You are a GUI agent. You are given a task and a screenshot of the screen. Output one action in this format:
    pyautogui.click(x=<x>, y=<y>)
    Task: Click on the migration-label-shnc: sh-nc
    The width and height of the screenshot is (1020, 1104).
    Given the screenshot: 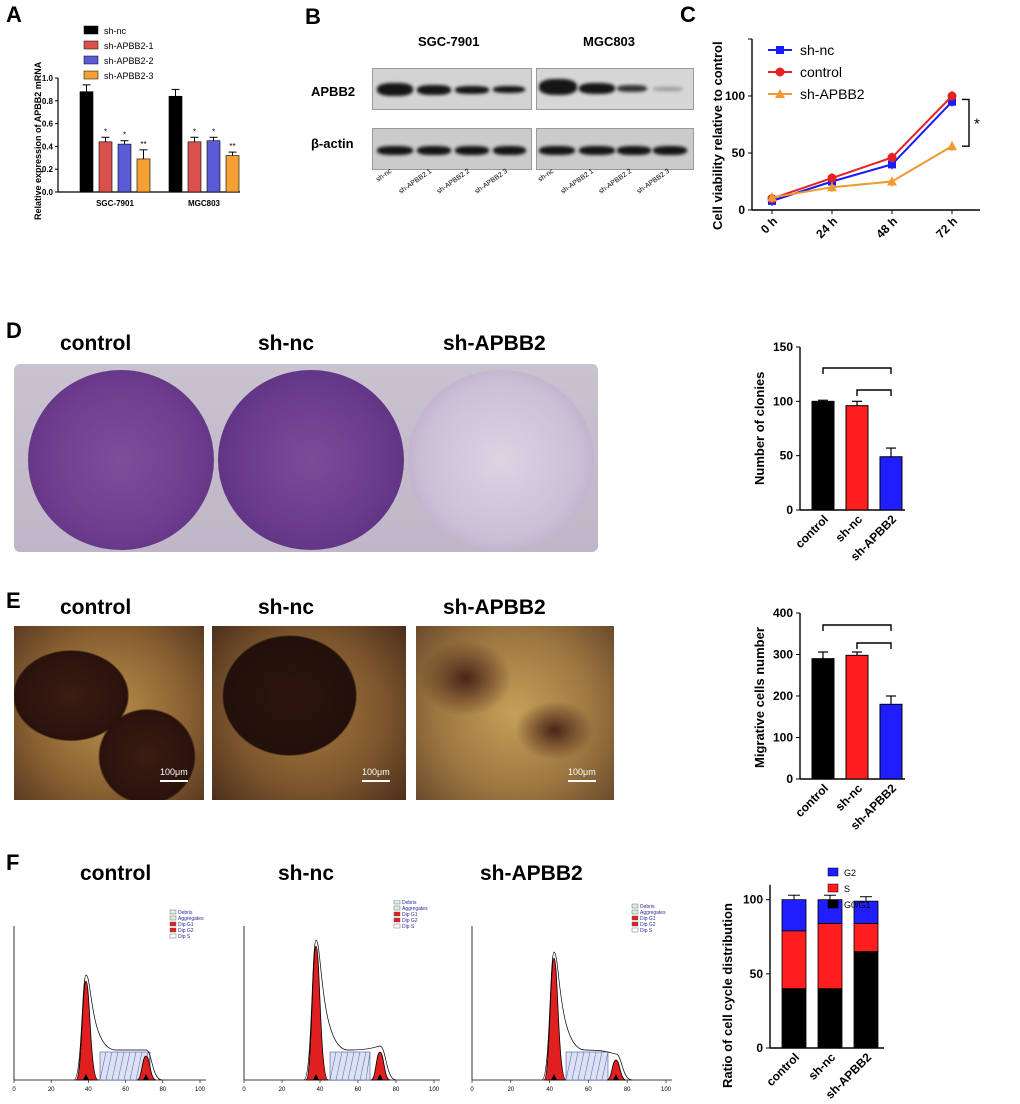 What is the action you would take?
    pyautogui.click(x=286, y=607)
    